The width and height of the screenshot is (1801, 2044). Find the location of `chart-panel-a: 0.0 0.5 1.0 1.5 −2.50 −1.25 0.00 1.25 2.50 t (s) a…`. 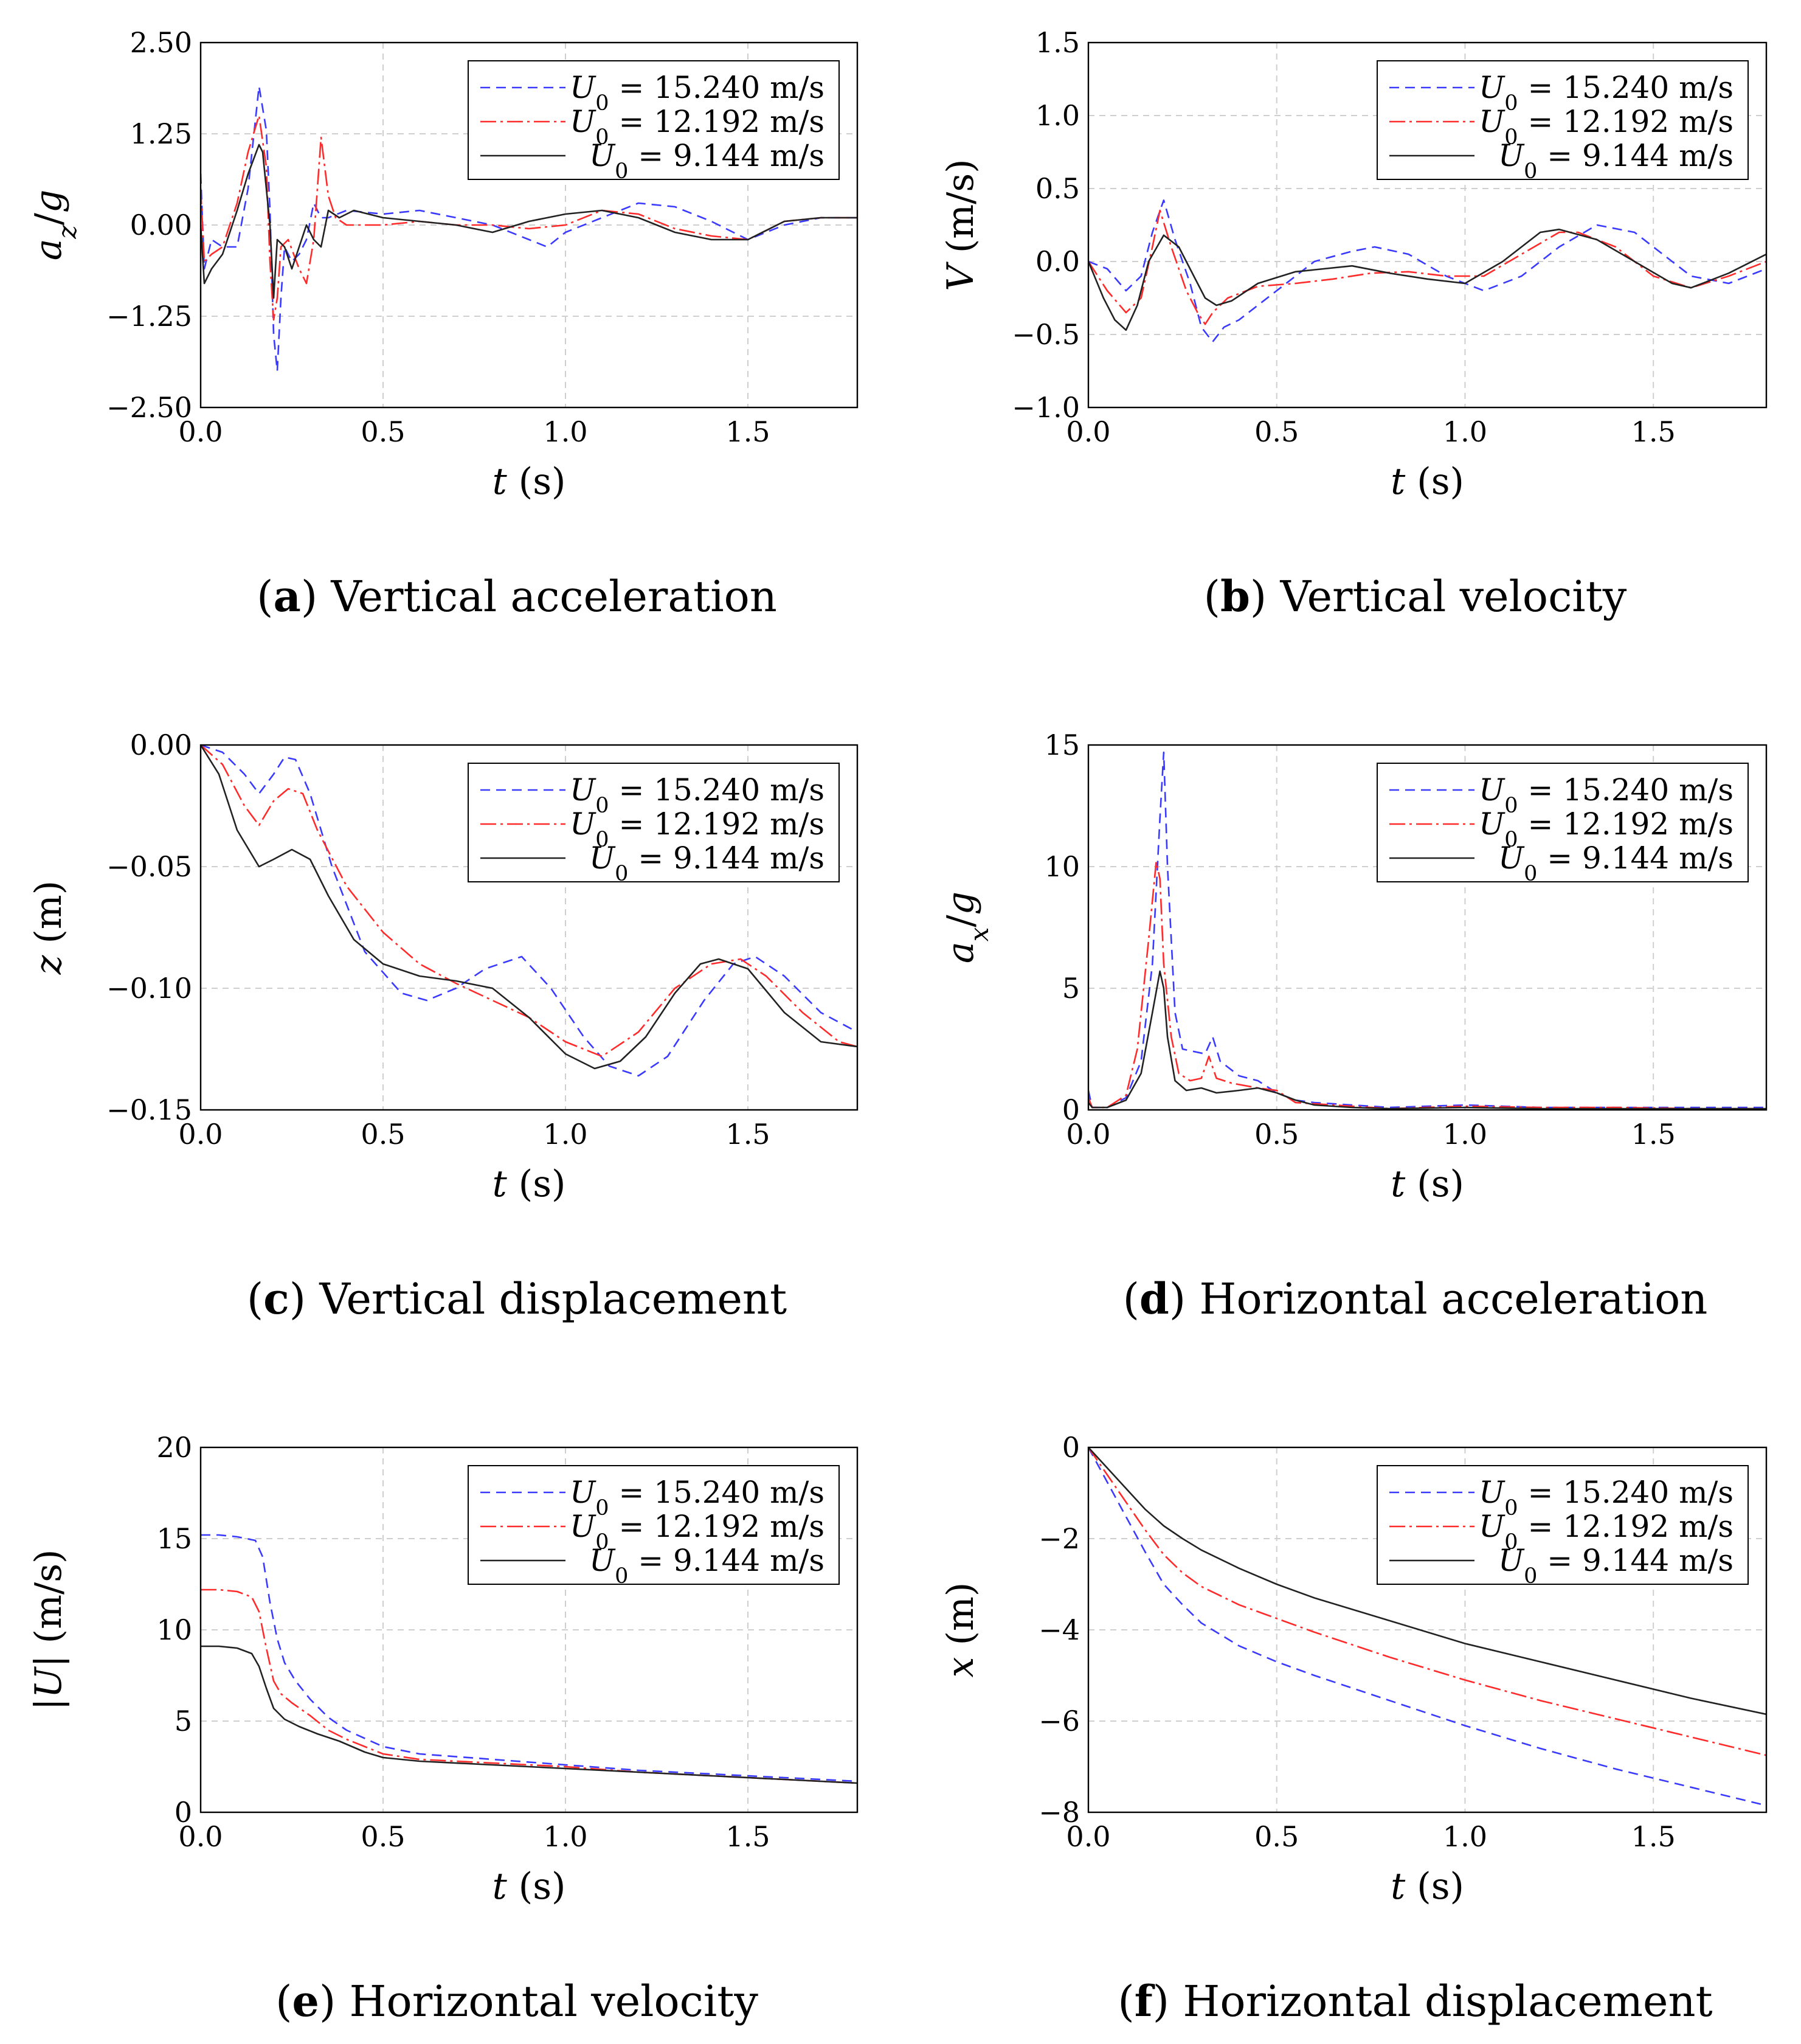

chart-panel-a: 0.0 0.5 1.0 1.5 −2.50 −1.25 0.00 1.25 2.50 t (s) a… is located at coordinates (443, 324).